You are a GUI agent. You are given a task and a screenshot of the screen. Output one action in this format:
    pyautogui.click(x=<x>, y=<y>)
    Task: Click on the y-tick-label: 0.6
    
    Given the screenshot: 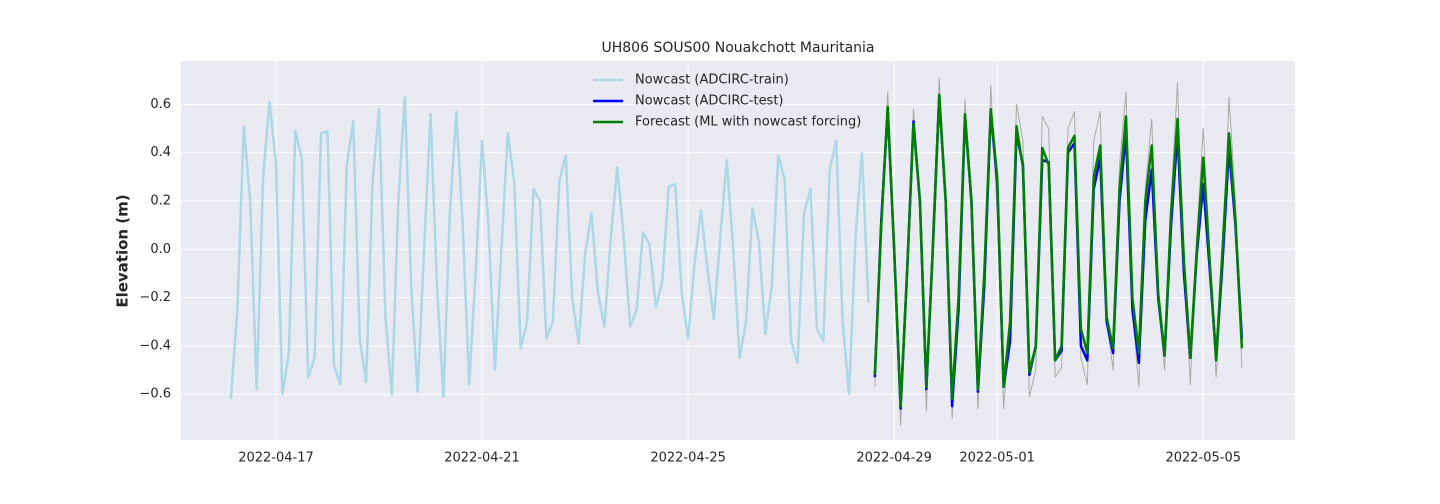 What is the action you would take?
    pyautogui.click(x=160, y=104)
    